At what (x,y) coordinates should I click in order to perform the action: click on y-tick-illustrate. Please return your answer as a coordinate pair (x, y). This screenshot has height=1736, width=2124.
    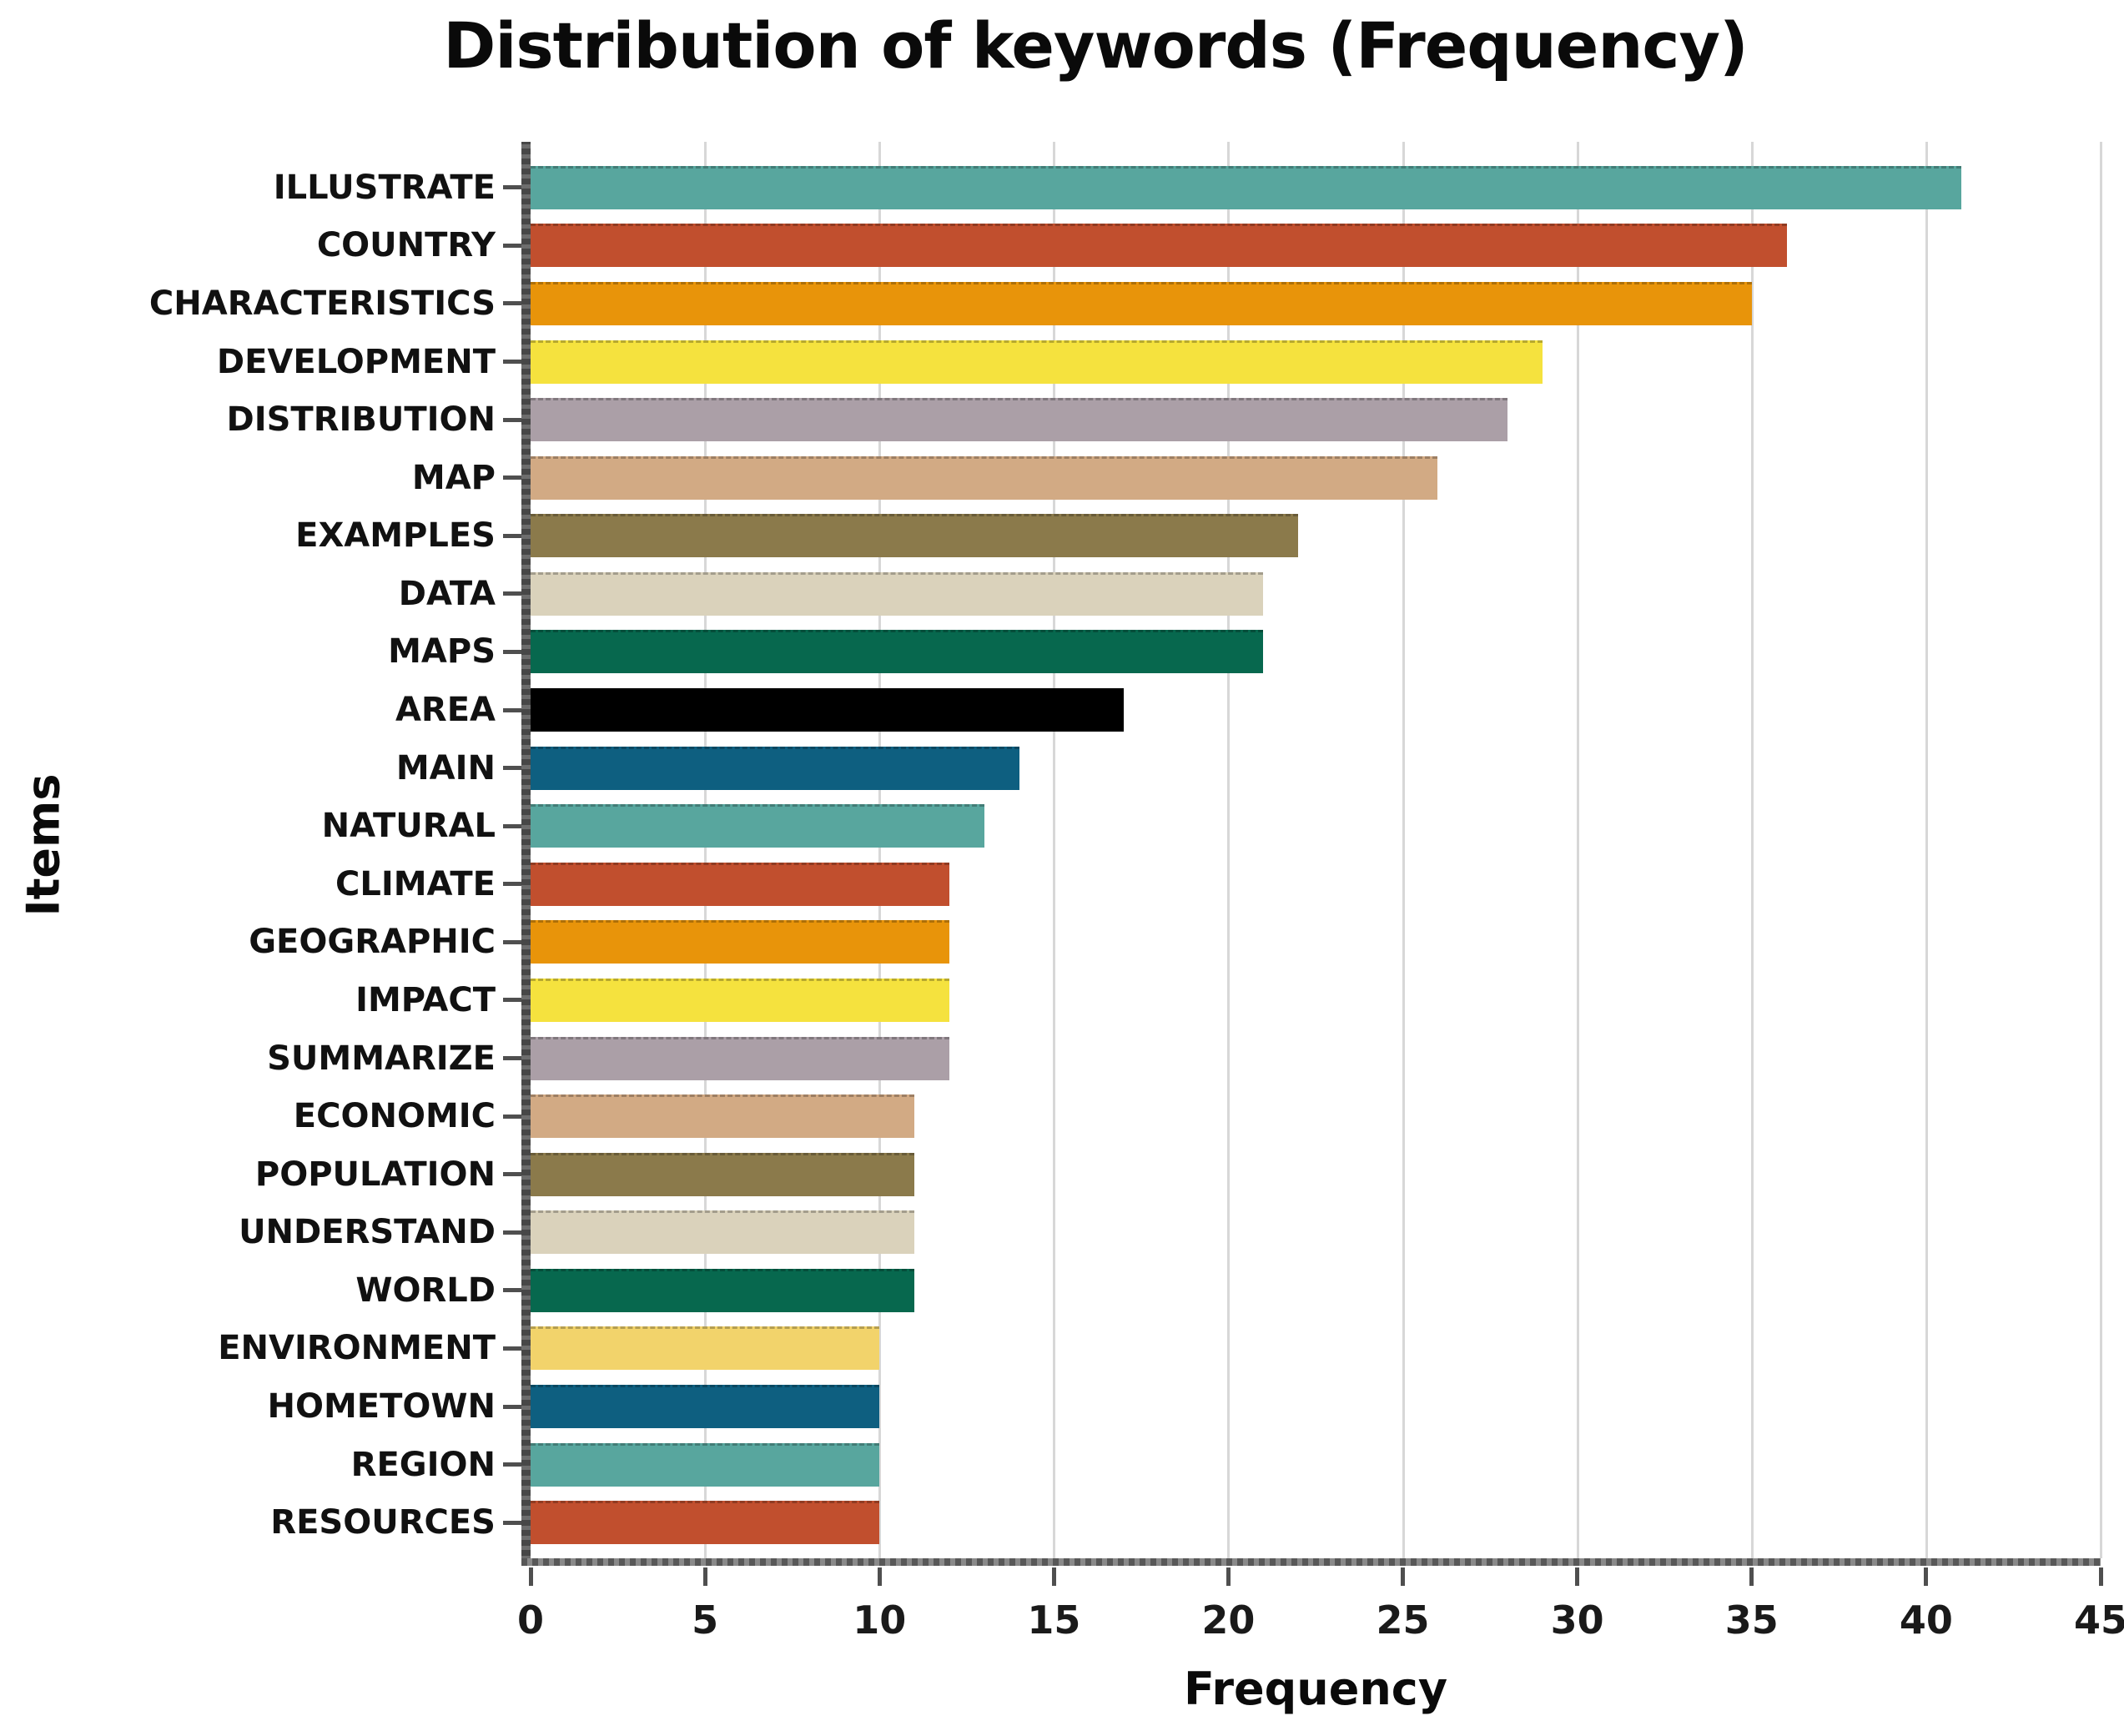
    Looking at the image, I should click on (512, 187).